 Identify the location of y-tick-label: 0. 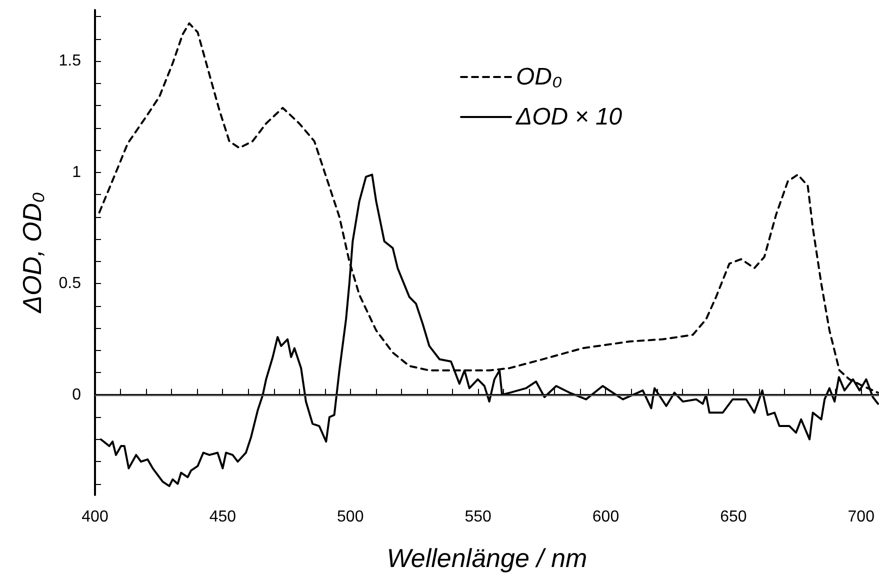
(77, 395).